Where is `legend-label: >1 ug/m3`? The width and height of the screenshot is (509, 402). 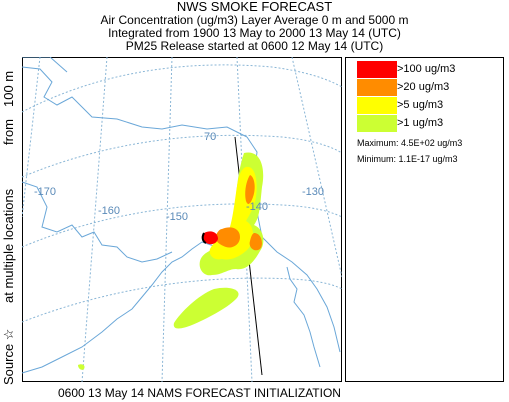
legend-label: >1 ug/m3 is located at coordinates (420, 123).